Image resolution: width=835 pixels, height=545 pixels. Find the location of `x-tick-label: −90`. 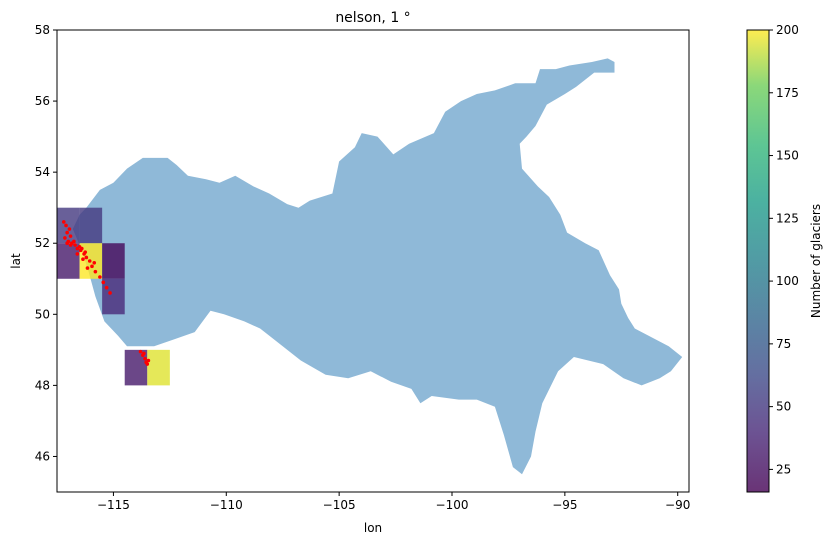

x-tick-label: −90 is located at coordinates (677, 505).